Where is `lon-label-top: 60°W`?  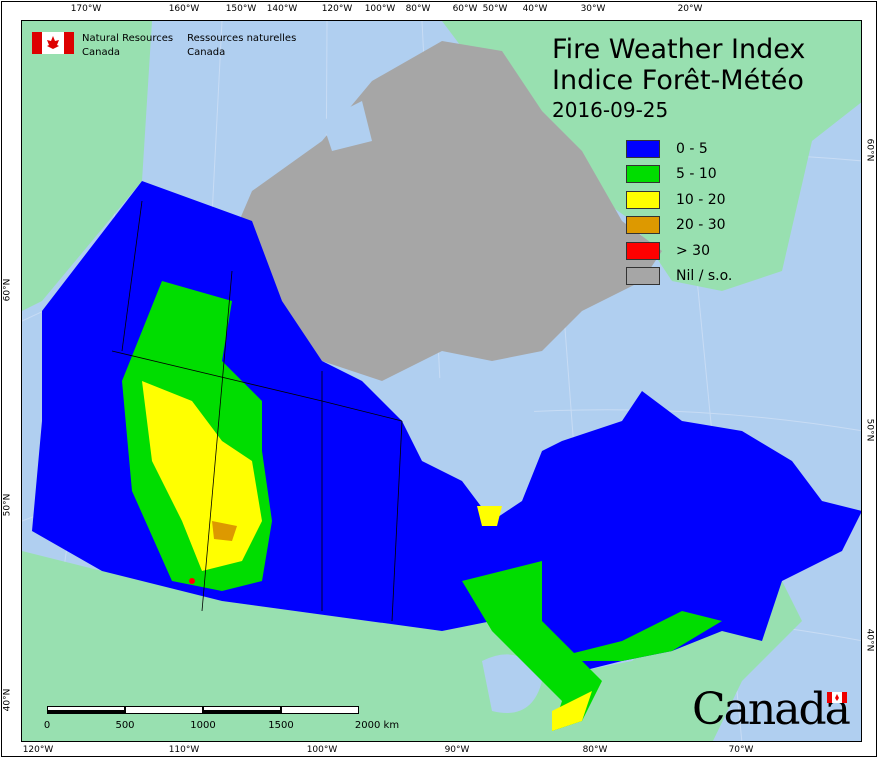
lon-label-top: 60°W is located at coordinates (465, 9).